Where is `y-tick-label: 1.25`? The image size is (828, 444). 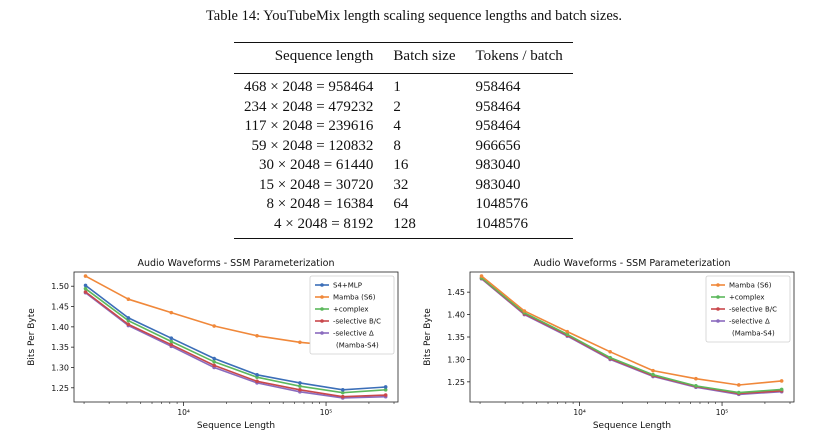
y-tick-label: 1.25 is located at coordinates (456, 382).